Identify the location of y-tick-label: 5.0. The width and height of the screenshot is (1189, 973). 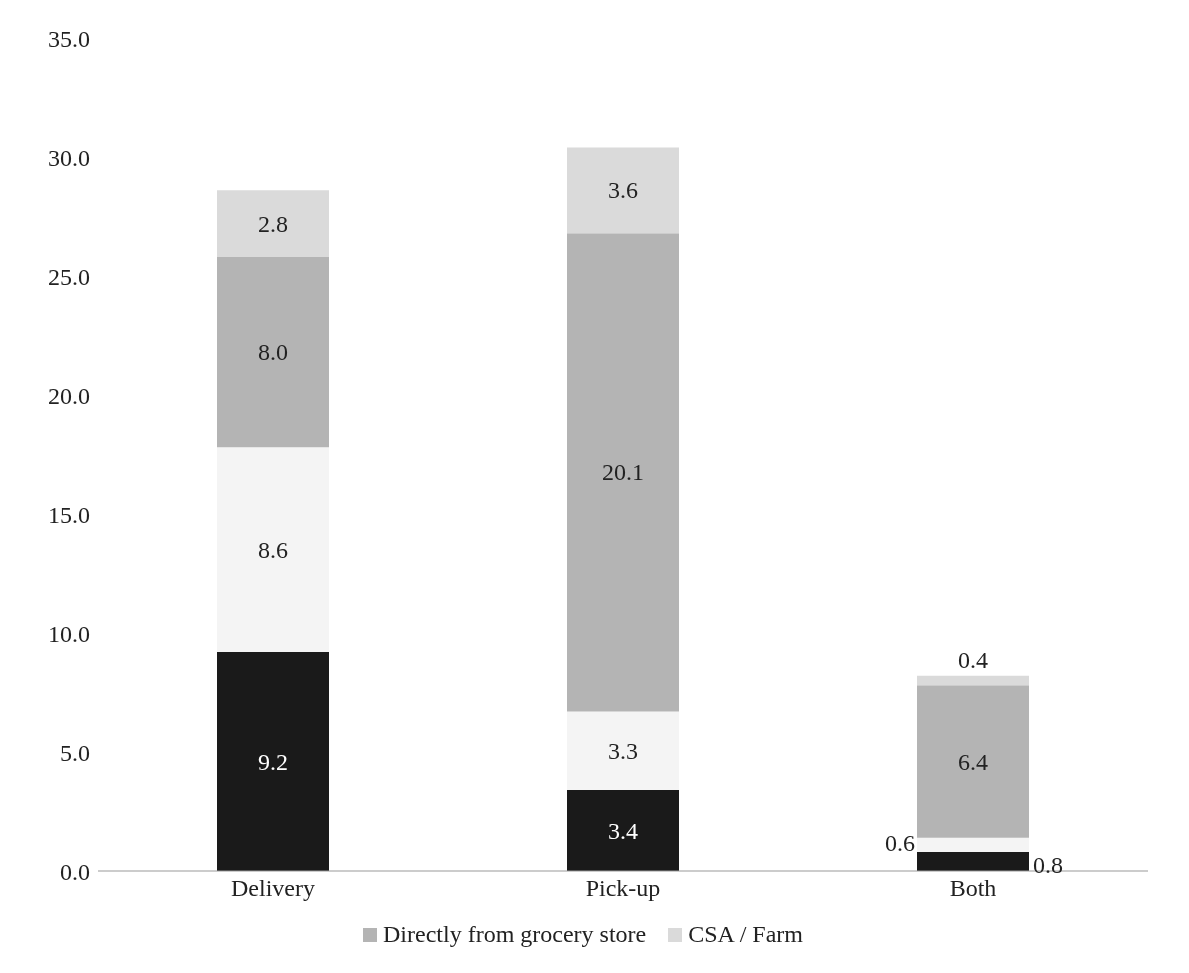
(75, 752).